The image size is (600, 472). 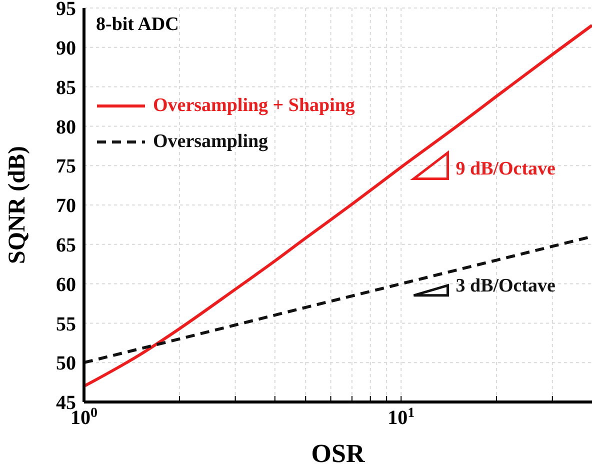 I want to click on y-tick-label: 65, so click(x=66, y=245).